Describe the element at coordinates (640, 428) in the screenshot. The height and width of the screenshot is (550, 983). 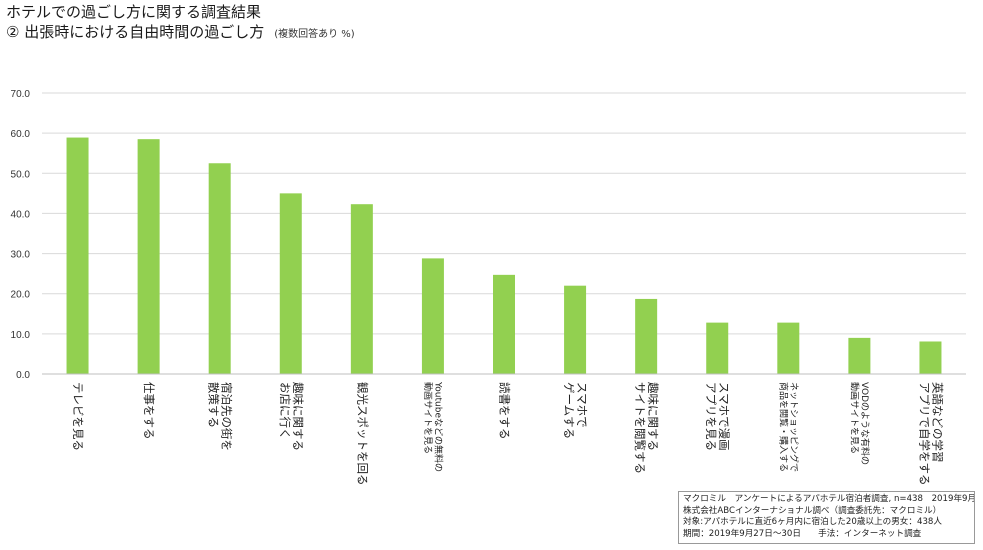
I see `x-category-label: サイトを閲覧する` at that location.